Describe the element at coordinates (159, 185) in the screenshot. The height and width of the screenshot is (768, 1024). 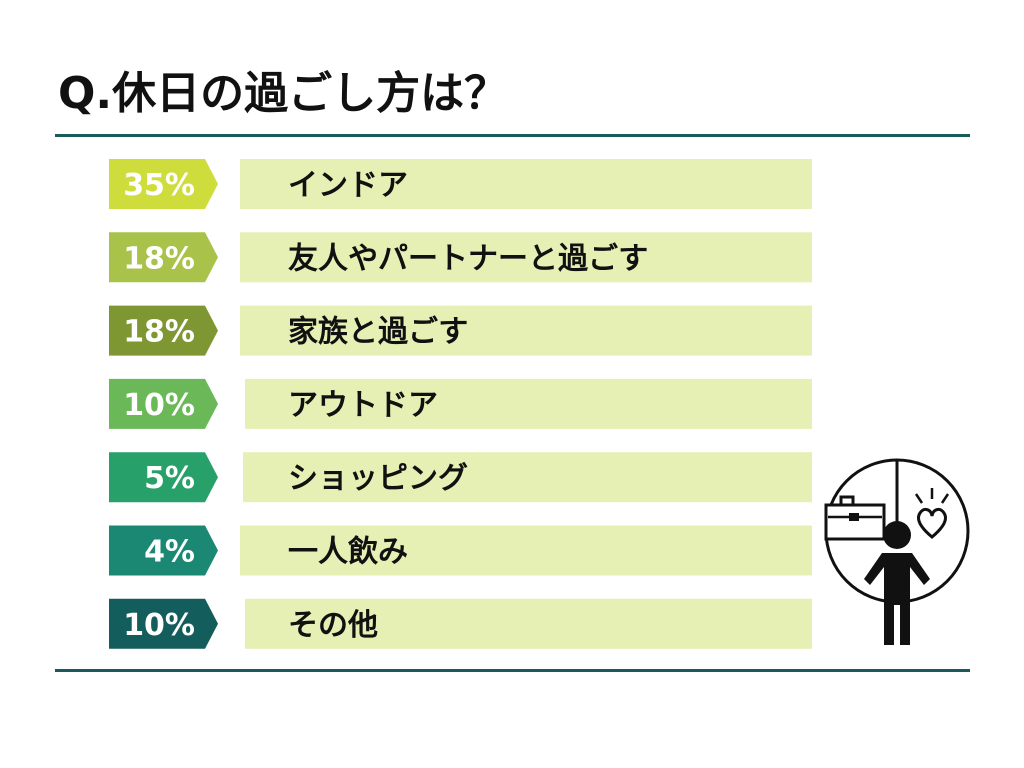
I see `data-label: 35%` at that location.